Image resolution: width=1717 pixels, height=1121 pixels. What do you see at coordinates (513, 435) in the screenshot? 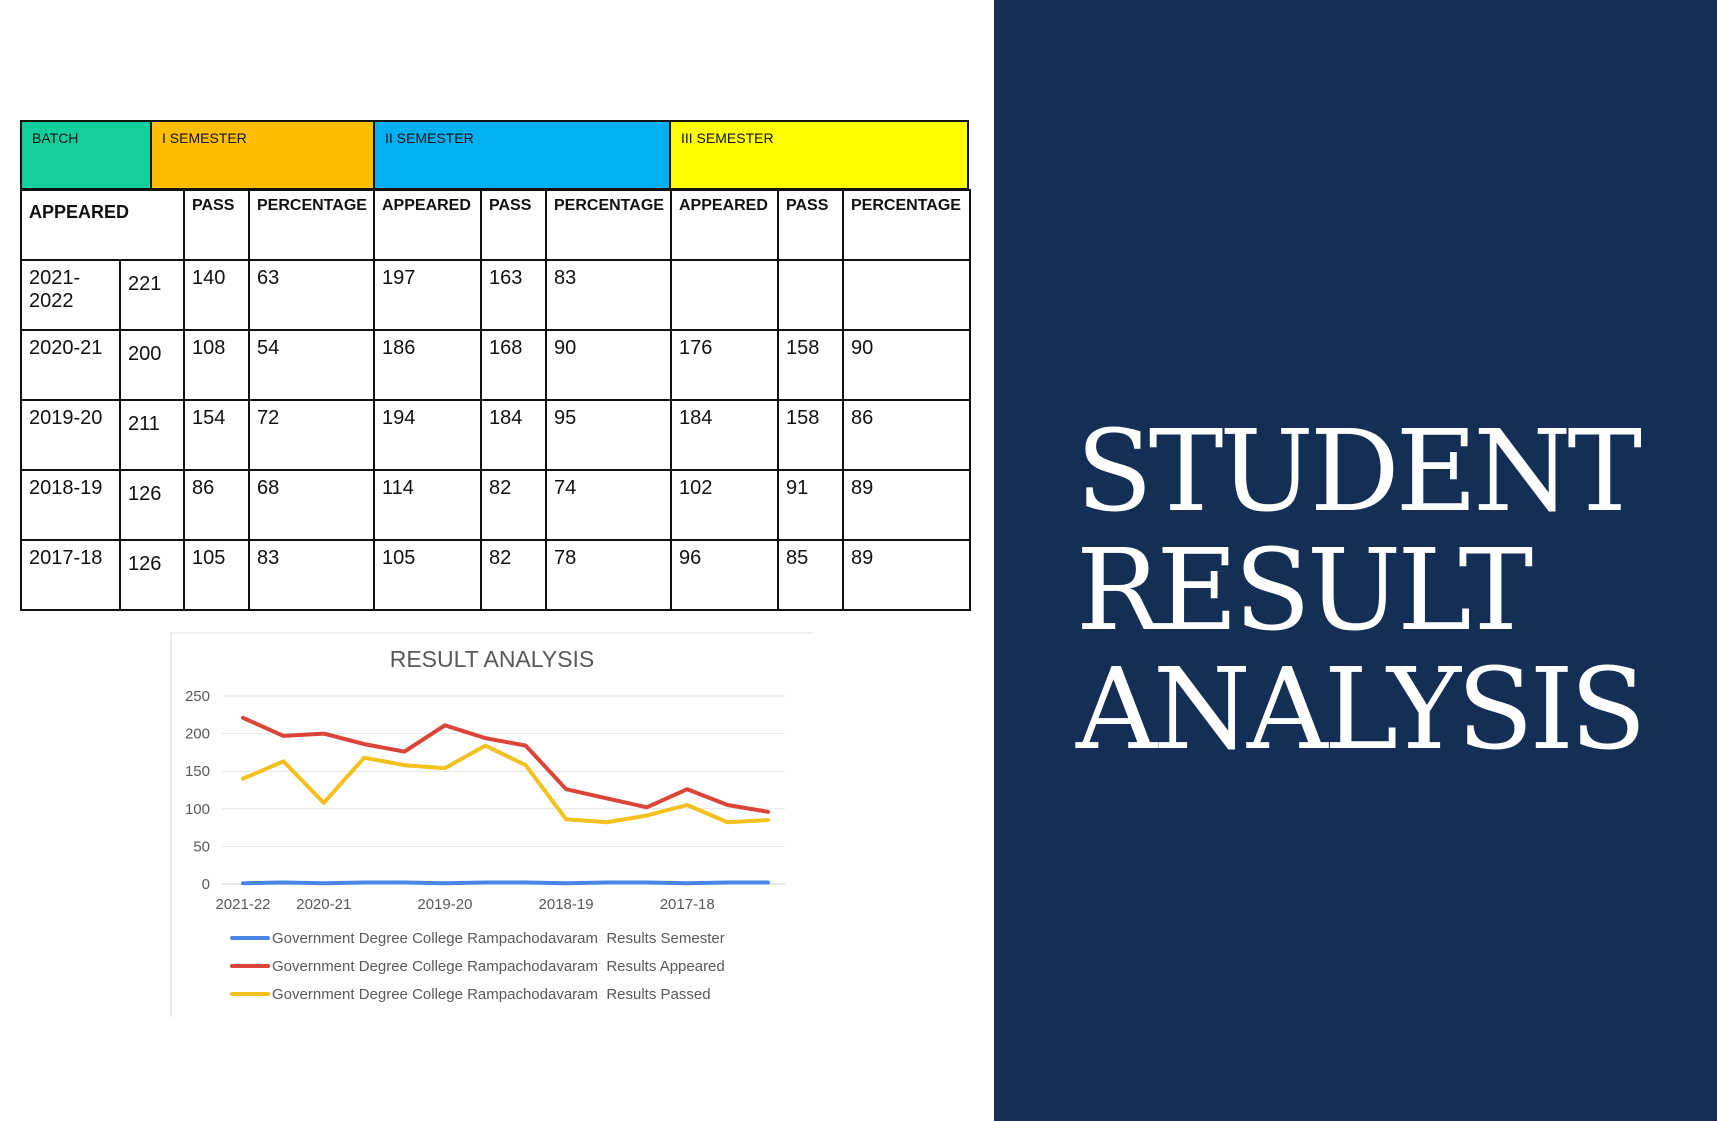
I see `sem2-pass-cell: 184` at bounding box center [513, 435].